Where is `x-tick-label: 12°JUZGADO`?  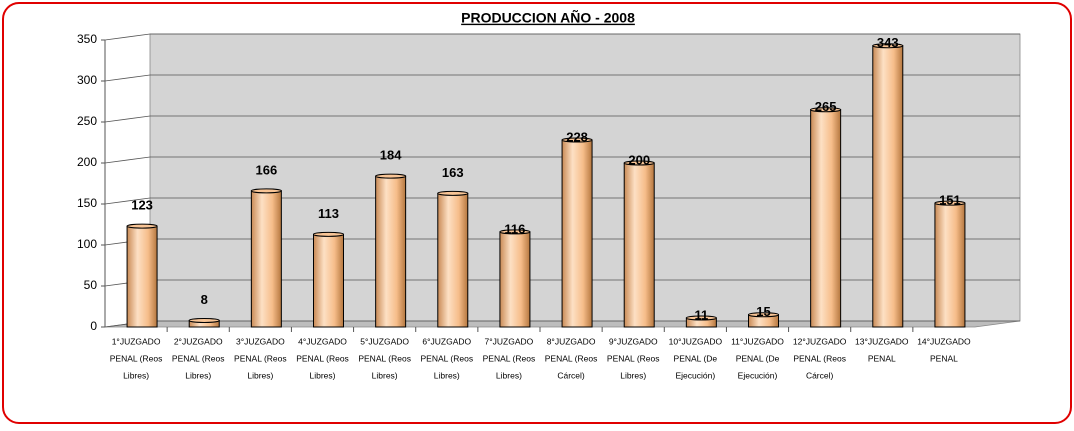
x-tick-label: 12°JUZGADO is located at coordinates (820, 341).